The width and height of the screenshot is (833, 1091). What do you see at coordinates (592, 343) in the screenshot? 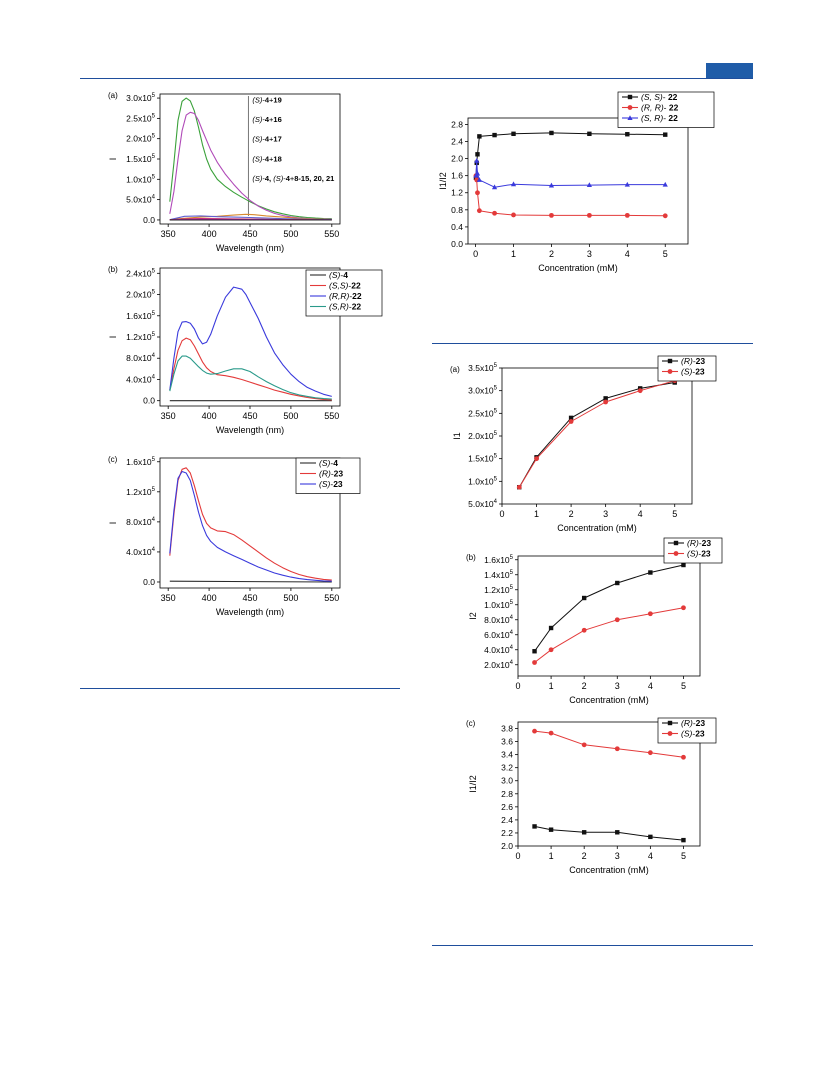
I see `figure-b-top-rule` at bounding box center [592, 343].